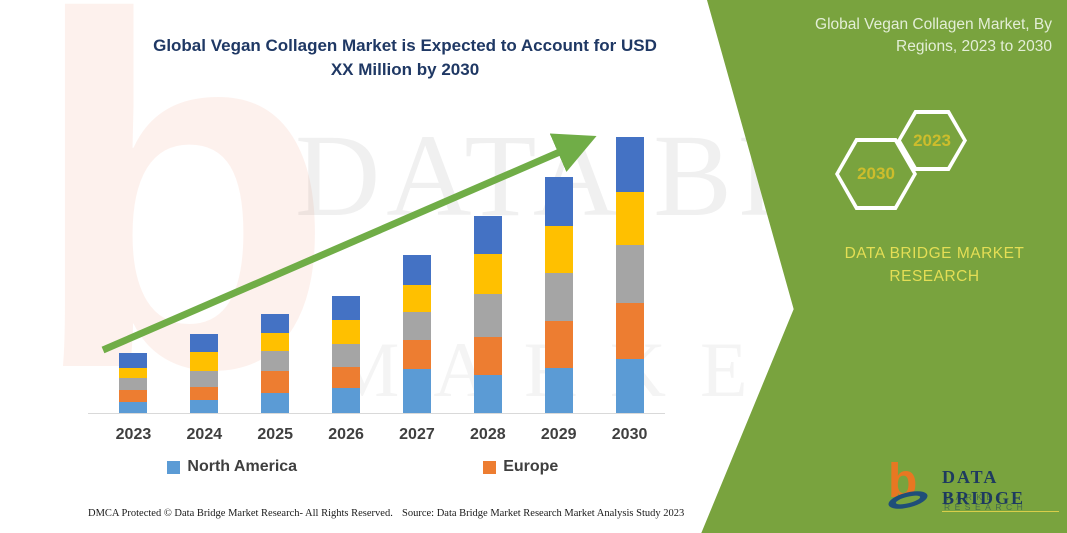  What do you see at coordinates (204, 406) in the screenshot?
I see `segment-north-america-2024` at bounding box center [204, 406].